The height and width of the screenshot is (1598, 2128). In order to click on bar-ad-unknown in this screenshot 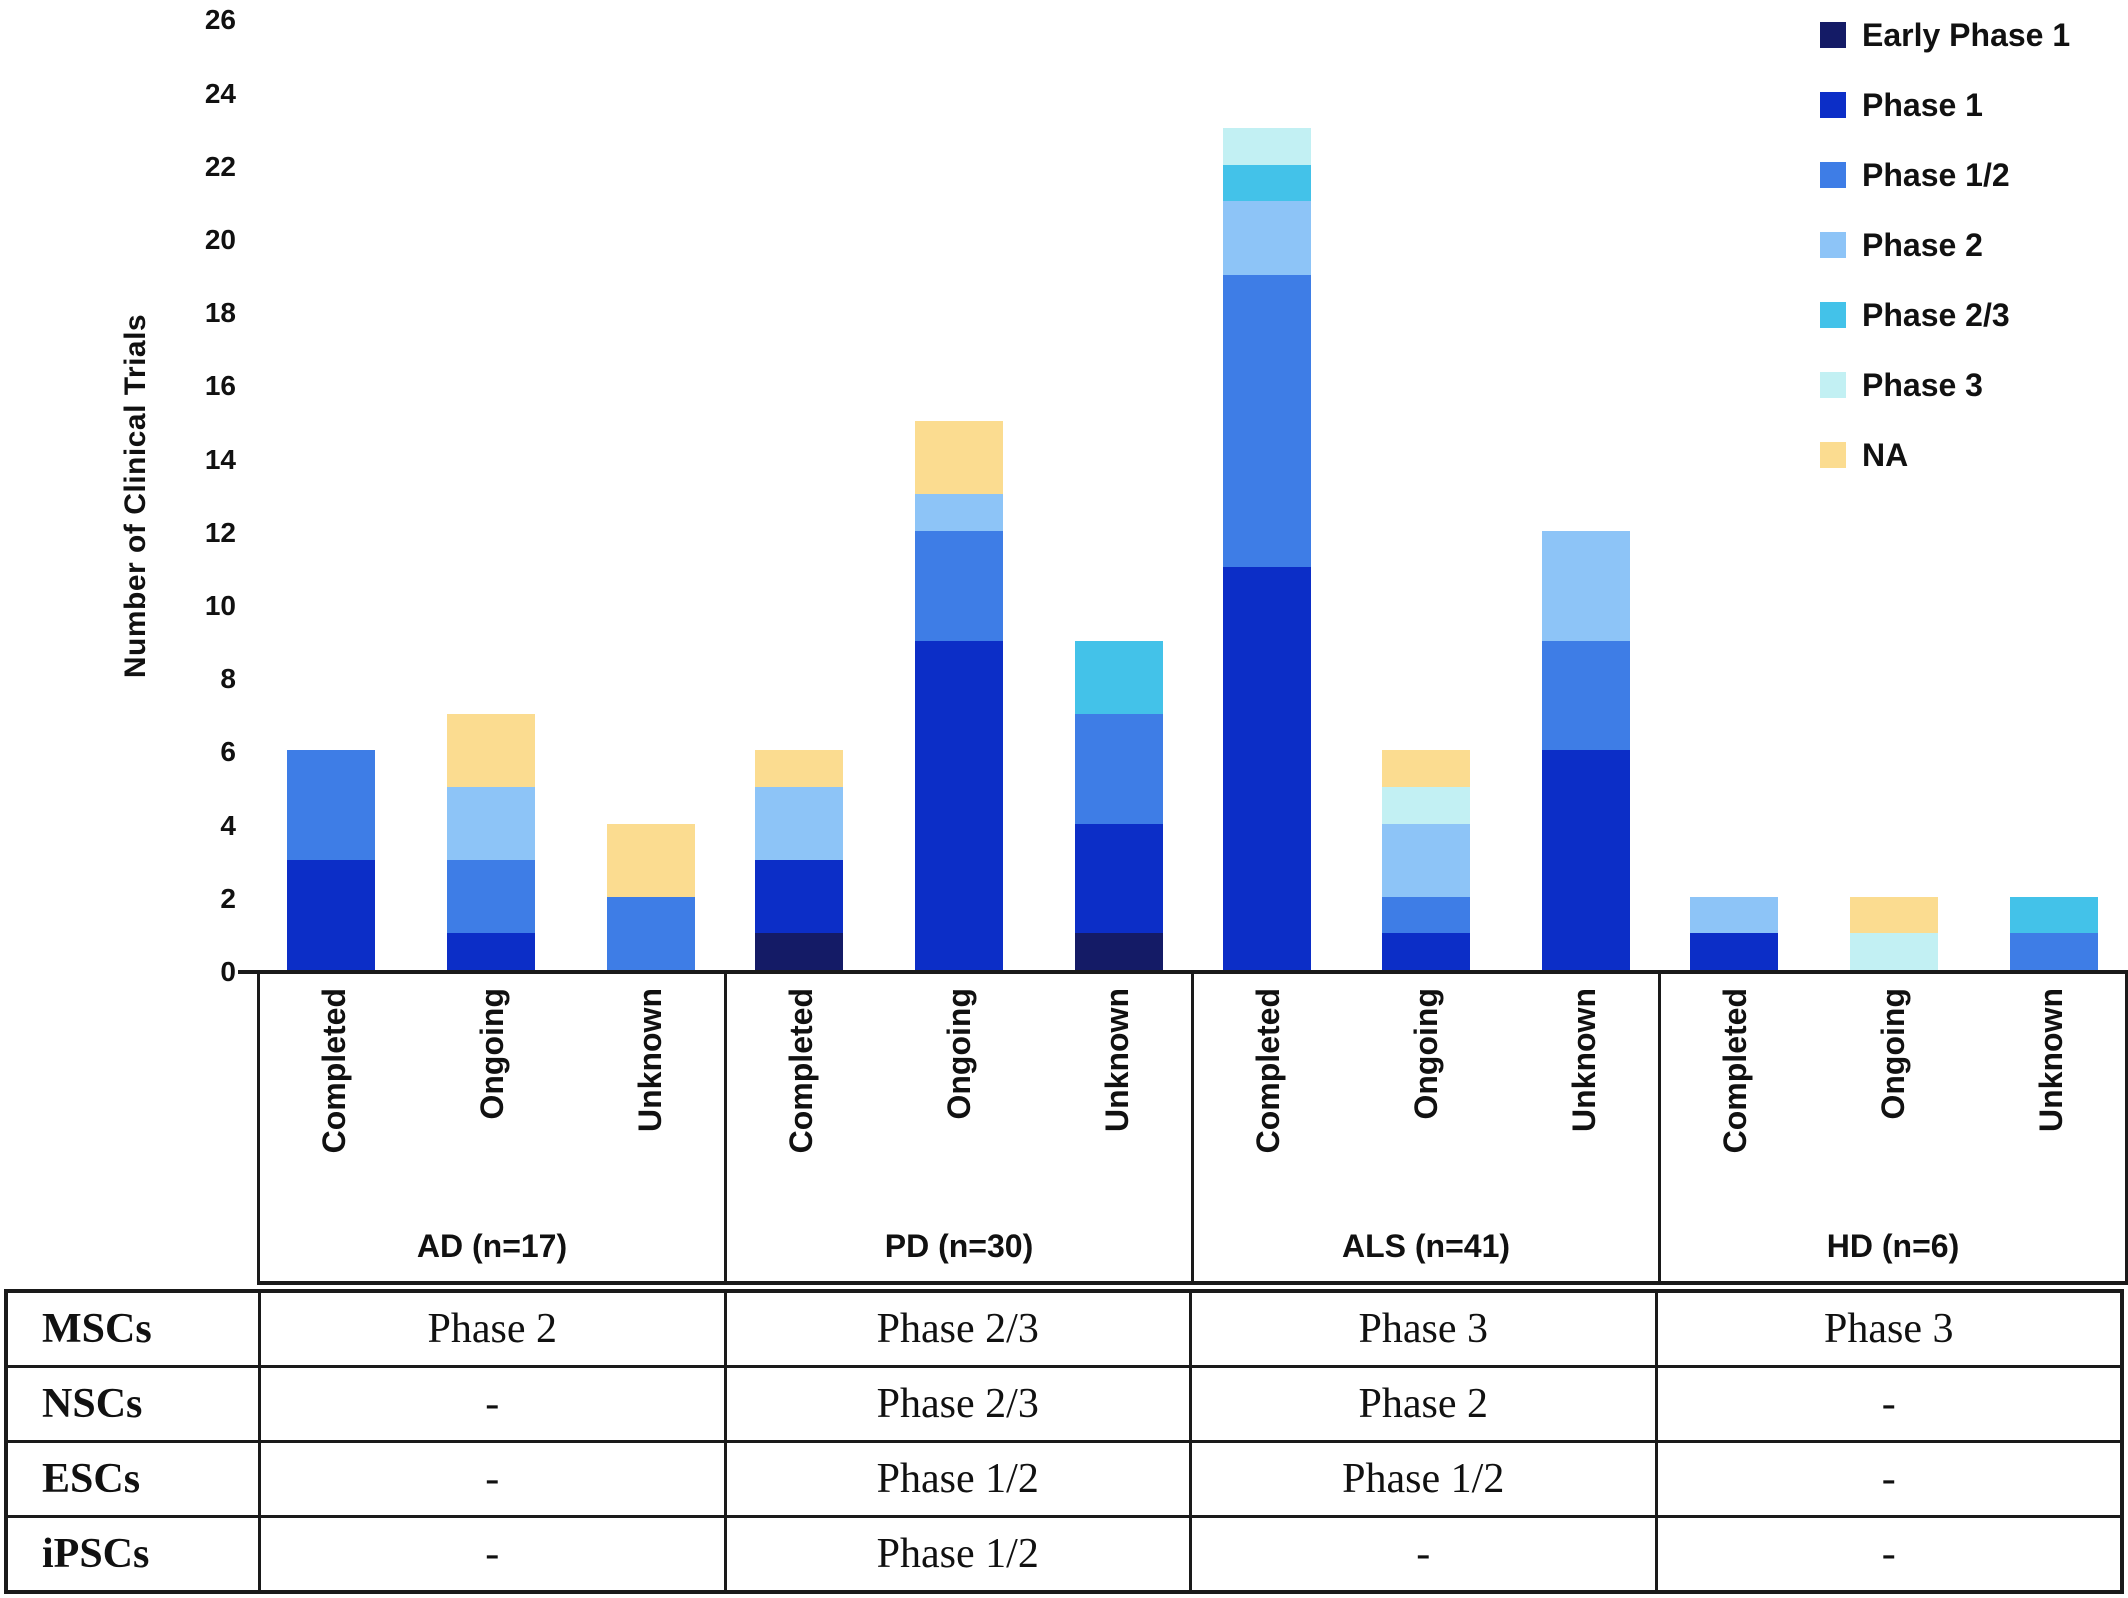, I will do `click(650, 896)`.